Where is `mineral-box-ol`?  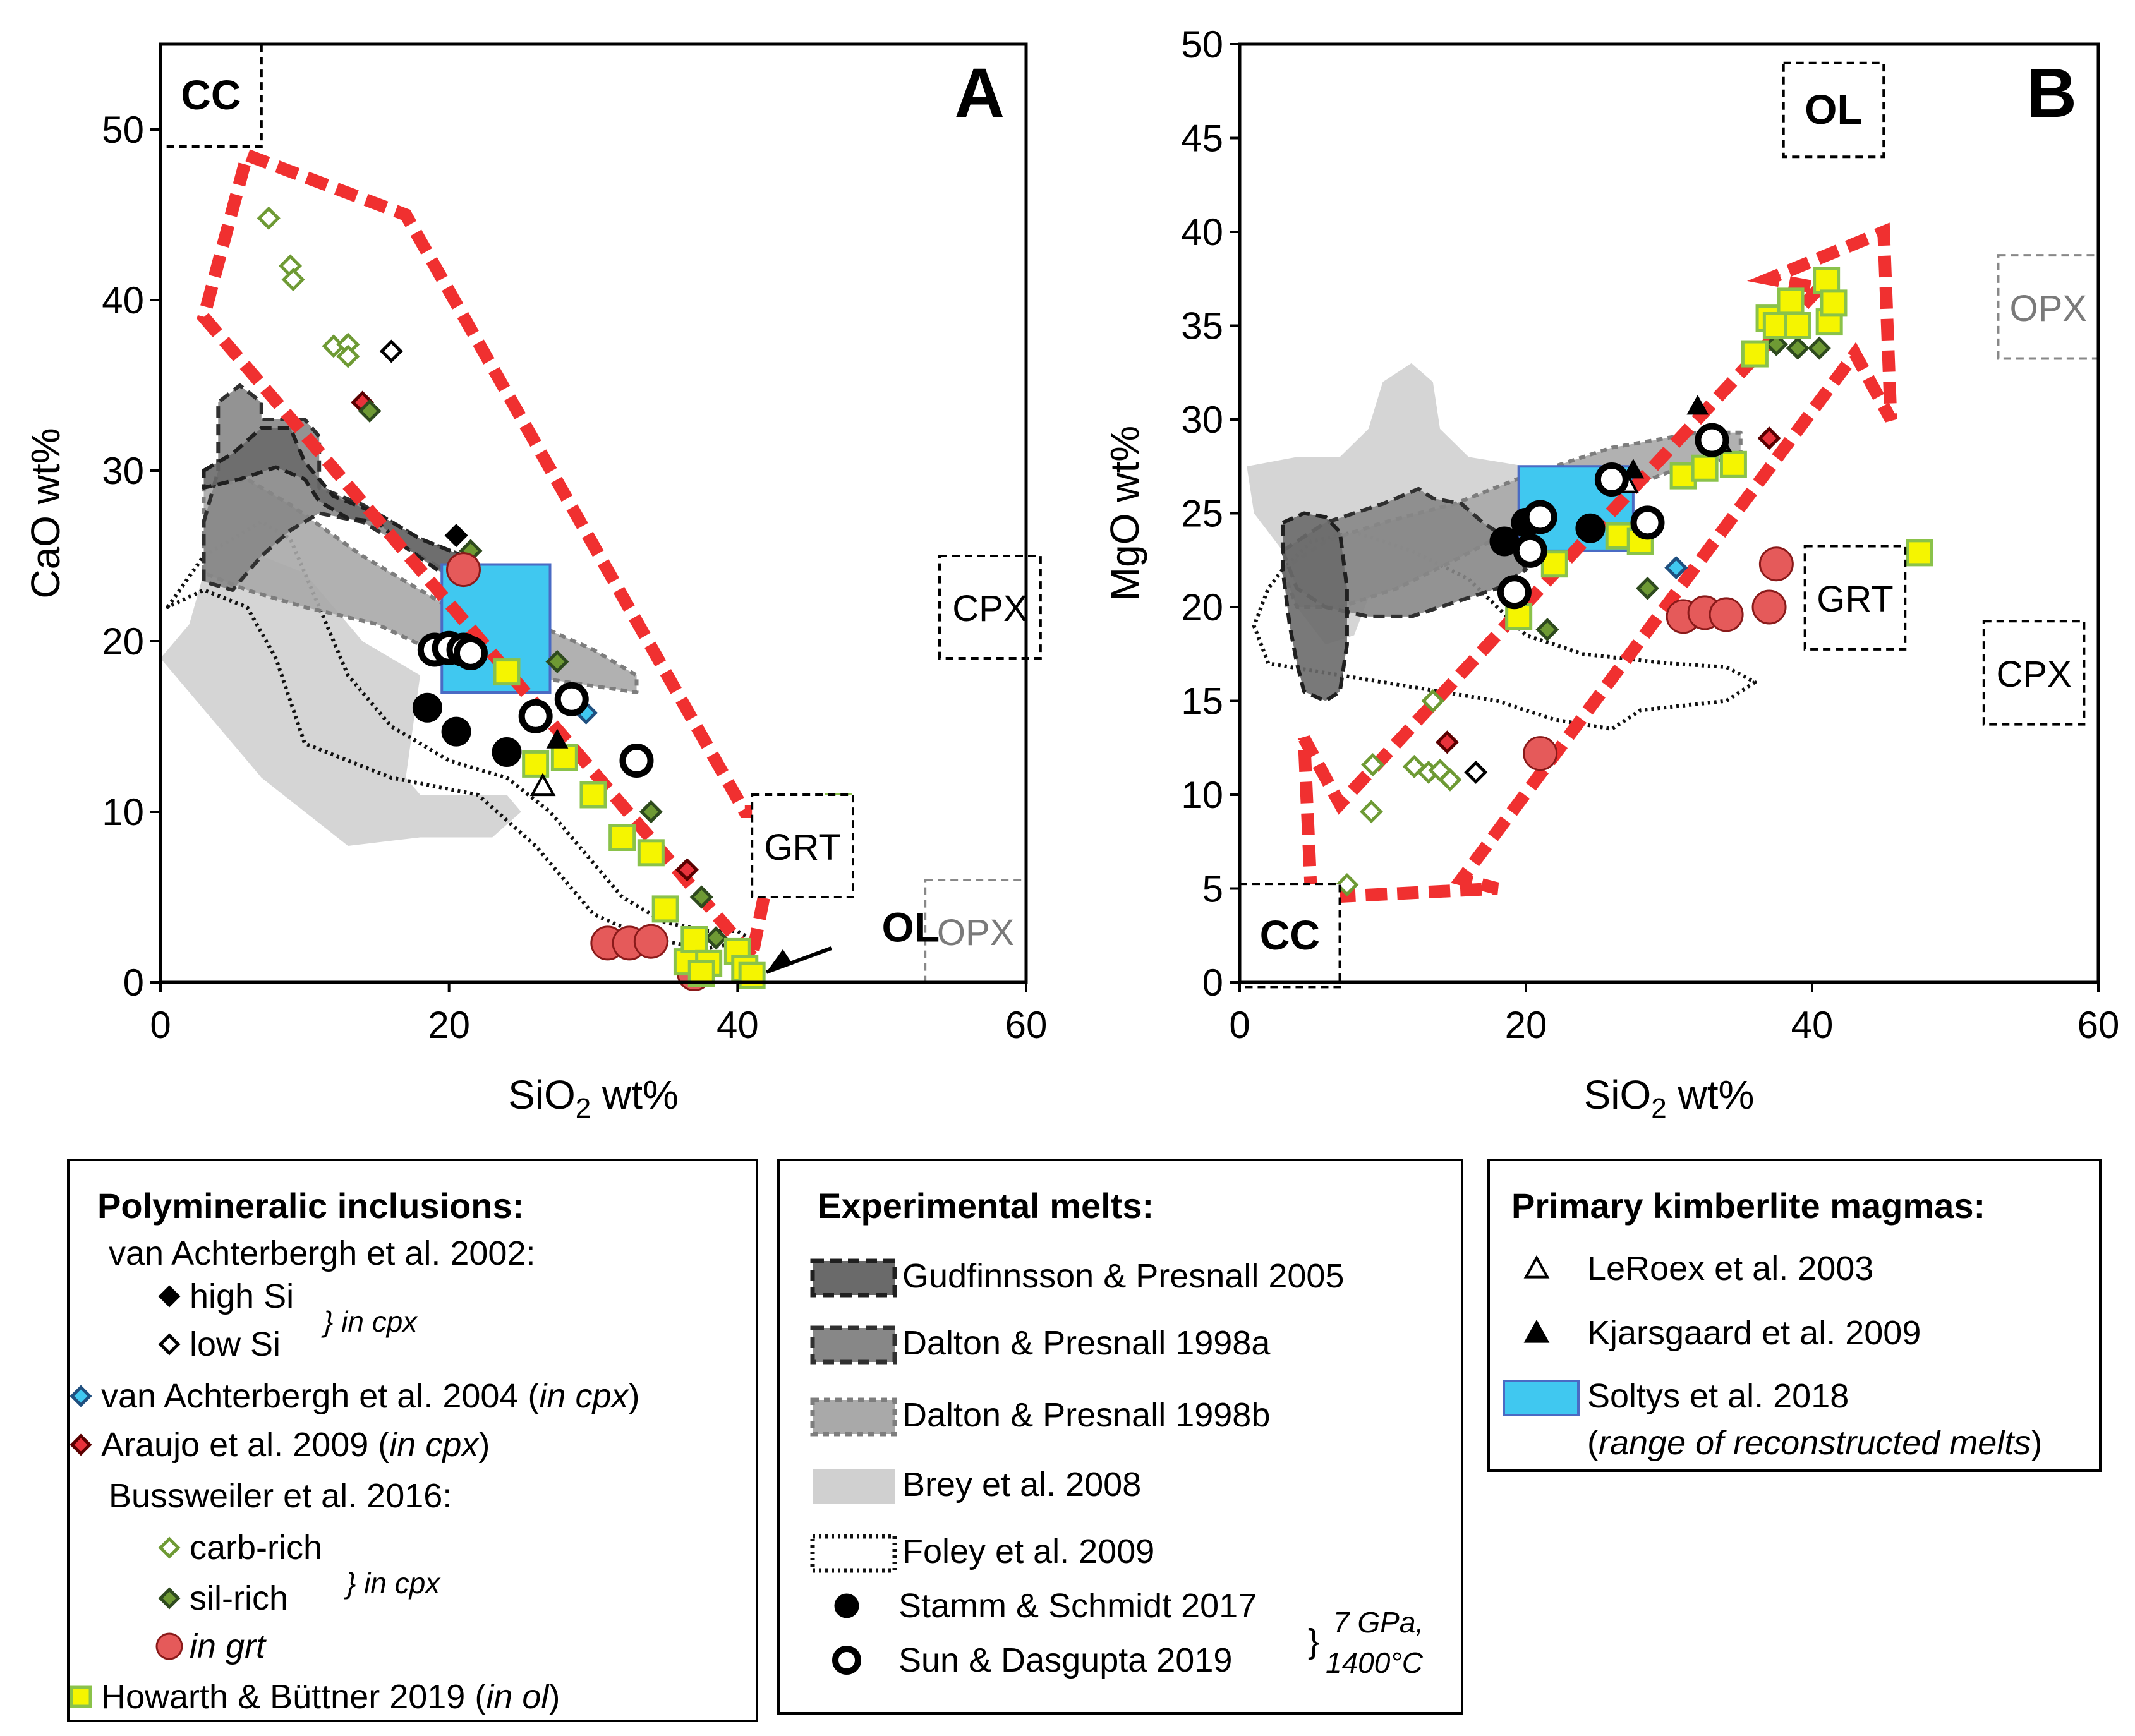 mineral-box-ol is located at coordinates (1833, 110).